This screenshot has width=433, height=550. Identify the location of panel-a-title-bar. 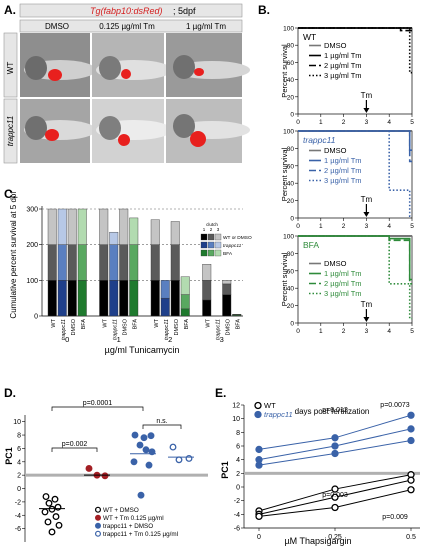
(131, 10).